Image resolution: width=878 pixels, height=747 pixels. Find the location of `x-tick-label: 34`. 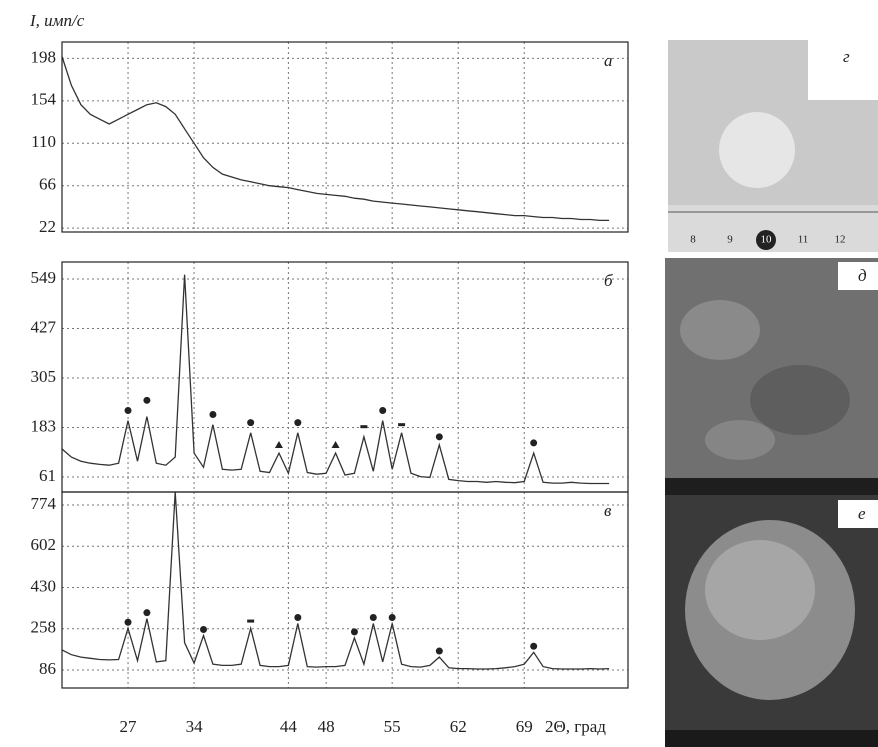

x-tick-label: 34 is located at coordinates (195, 726).